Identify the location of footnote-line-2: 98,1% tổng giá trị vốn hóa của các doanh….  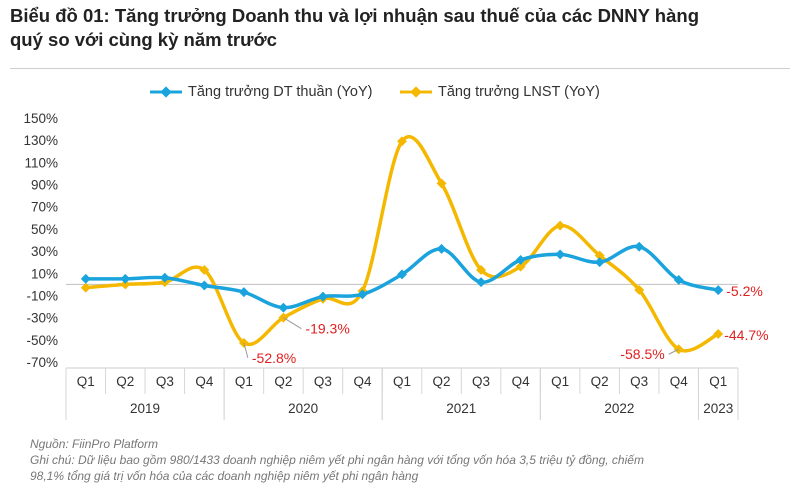
(224, 476).